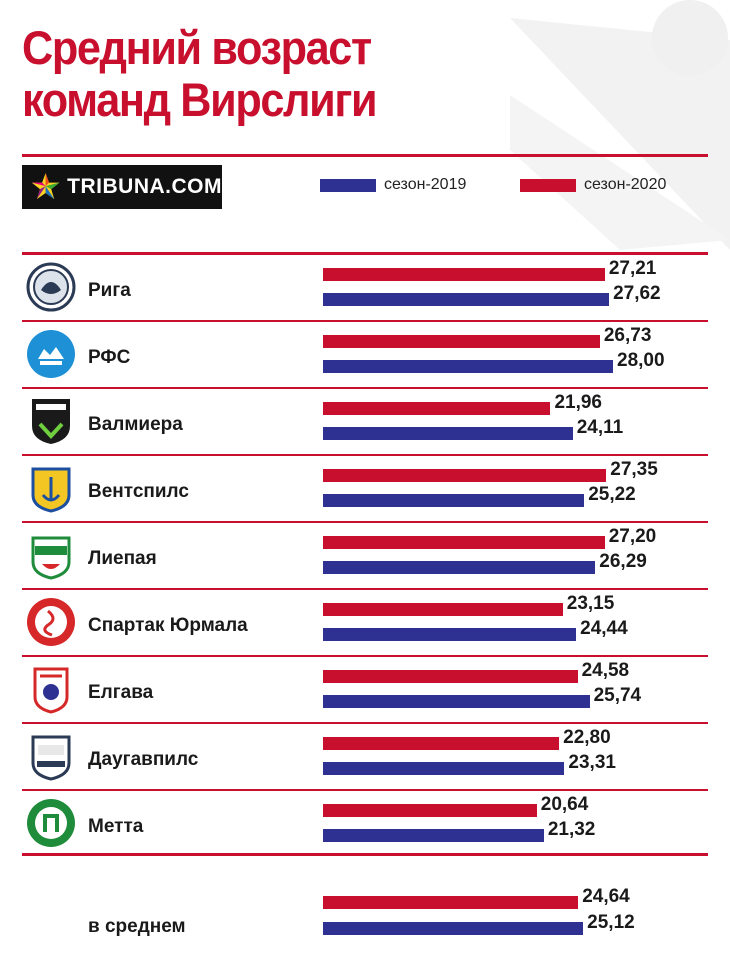  I want to click on season-2019-value: 24,44, so click(604, 628).